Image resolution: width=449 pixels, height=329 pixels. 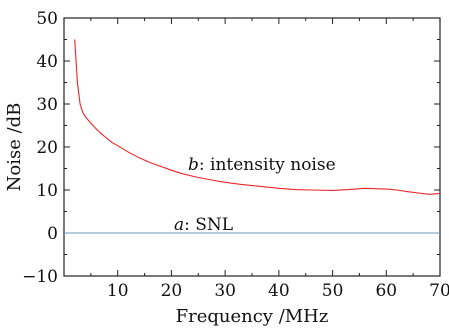 I want to click on annotation-snl: a: SNL, so click(x=203, y=225).